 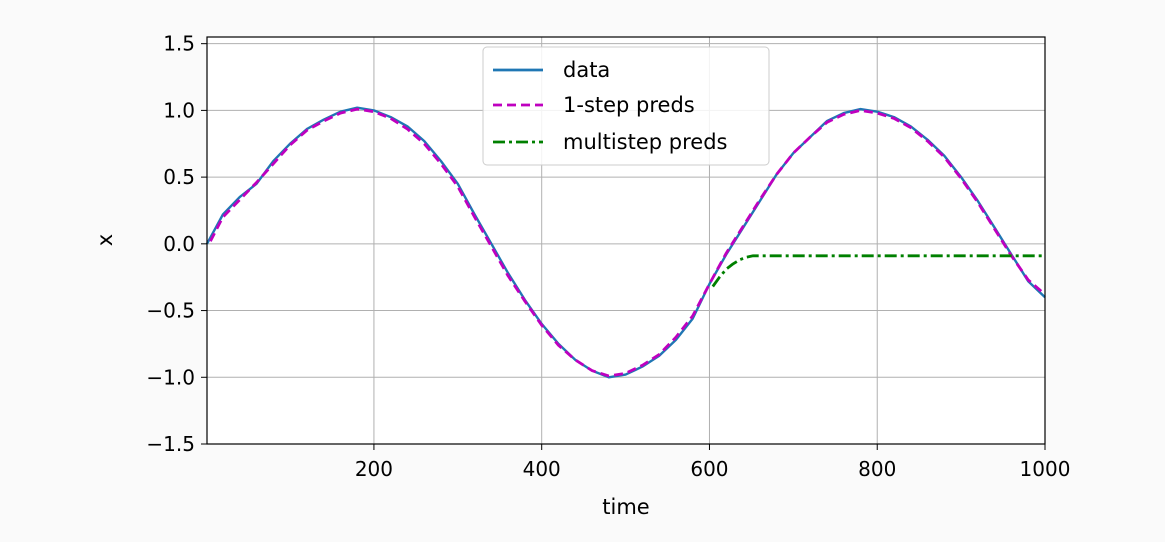 I want to click on x-tick-label: 800, so click(x=877, y=469).